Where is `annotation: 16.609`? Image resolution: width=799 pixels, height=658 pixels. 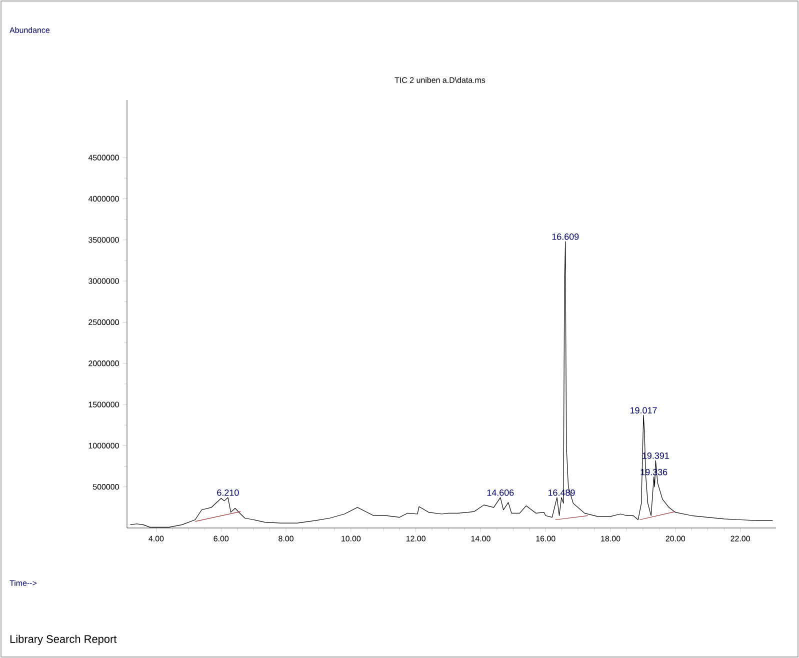
annotation: 16.609 is located at coordinates (565, 237).